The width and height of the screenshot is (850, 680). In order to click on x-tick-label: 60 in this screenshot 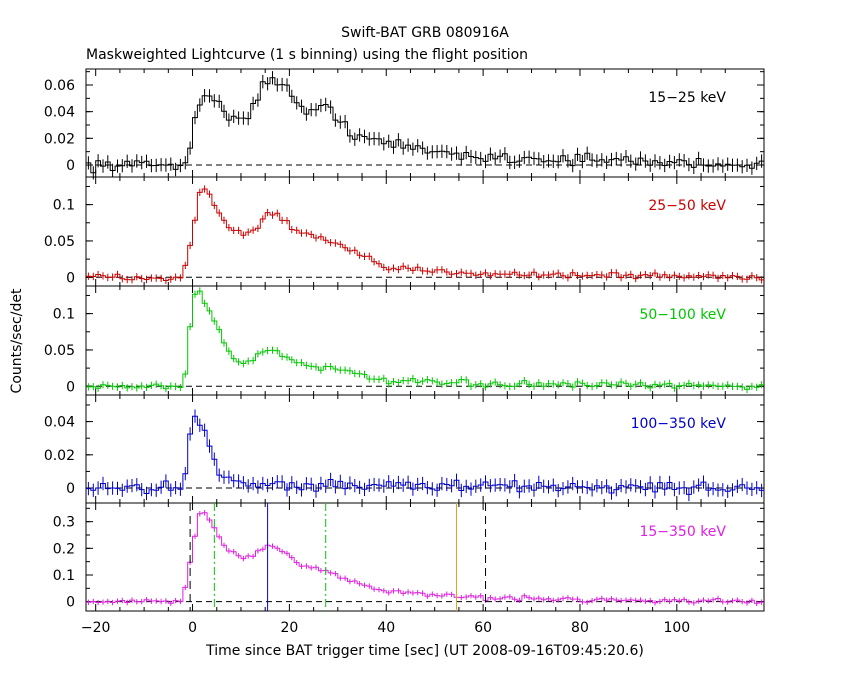, I will do `click(483, 628)`.